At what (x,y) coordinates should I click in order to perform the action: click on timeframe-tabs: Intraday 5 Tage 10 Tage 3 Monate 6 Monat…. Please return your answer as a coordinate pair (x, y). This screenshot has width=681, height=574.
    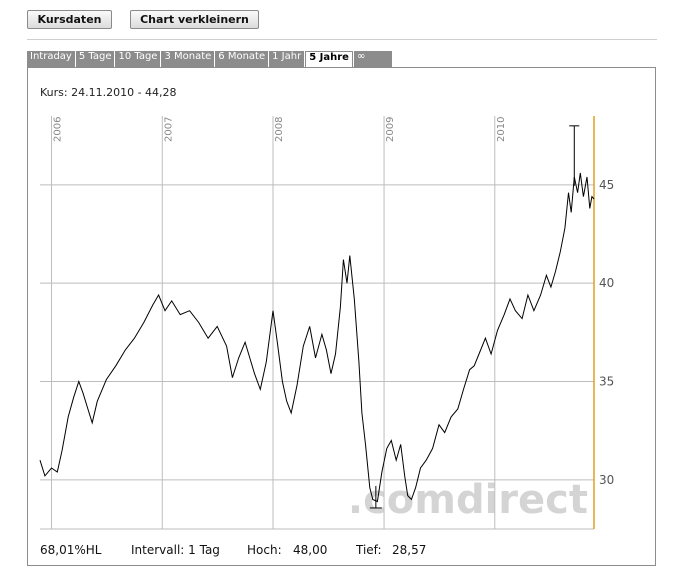
    Looking at the image, I should click on (210, 59).